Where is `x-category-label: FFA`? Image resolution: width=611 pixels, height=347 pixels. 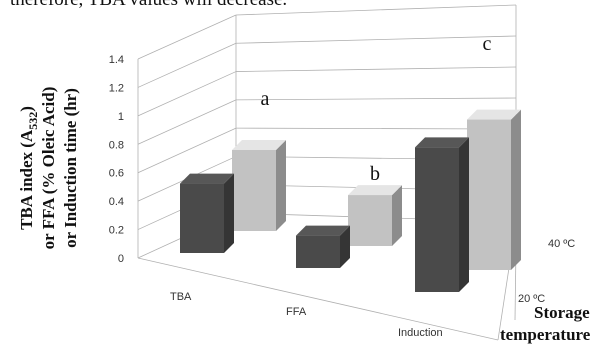 x-category-label: FFA is located at coordinates (296, 312).